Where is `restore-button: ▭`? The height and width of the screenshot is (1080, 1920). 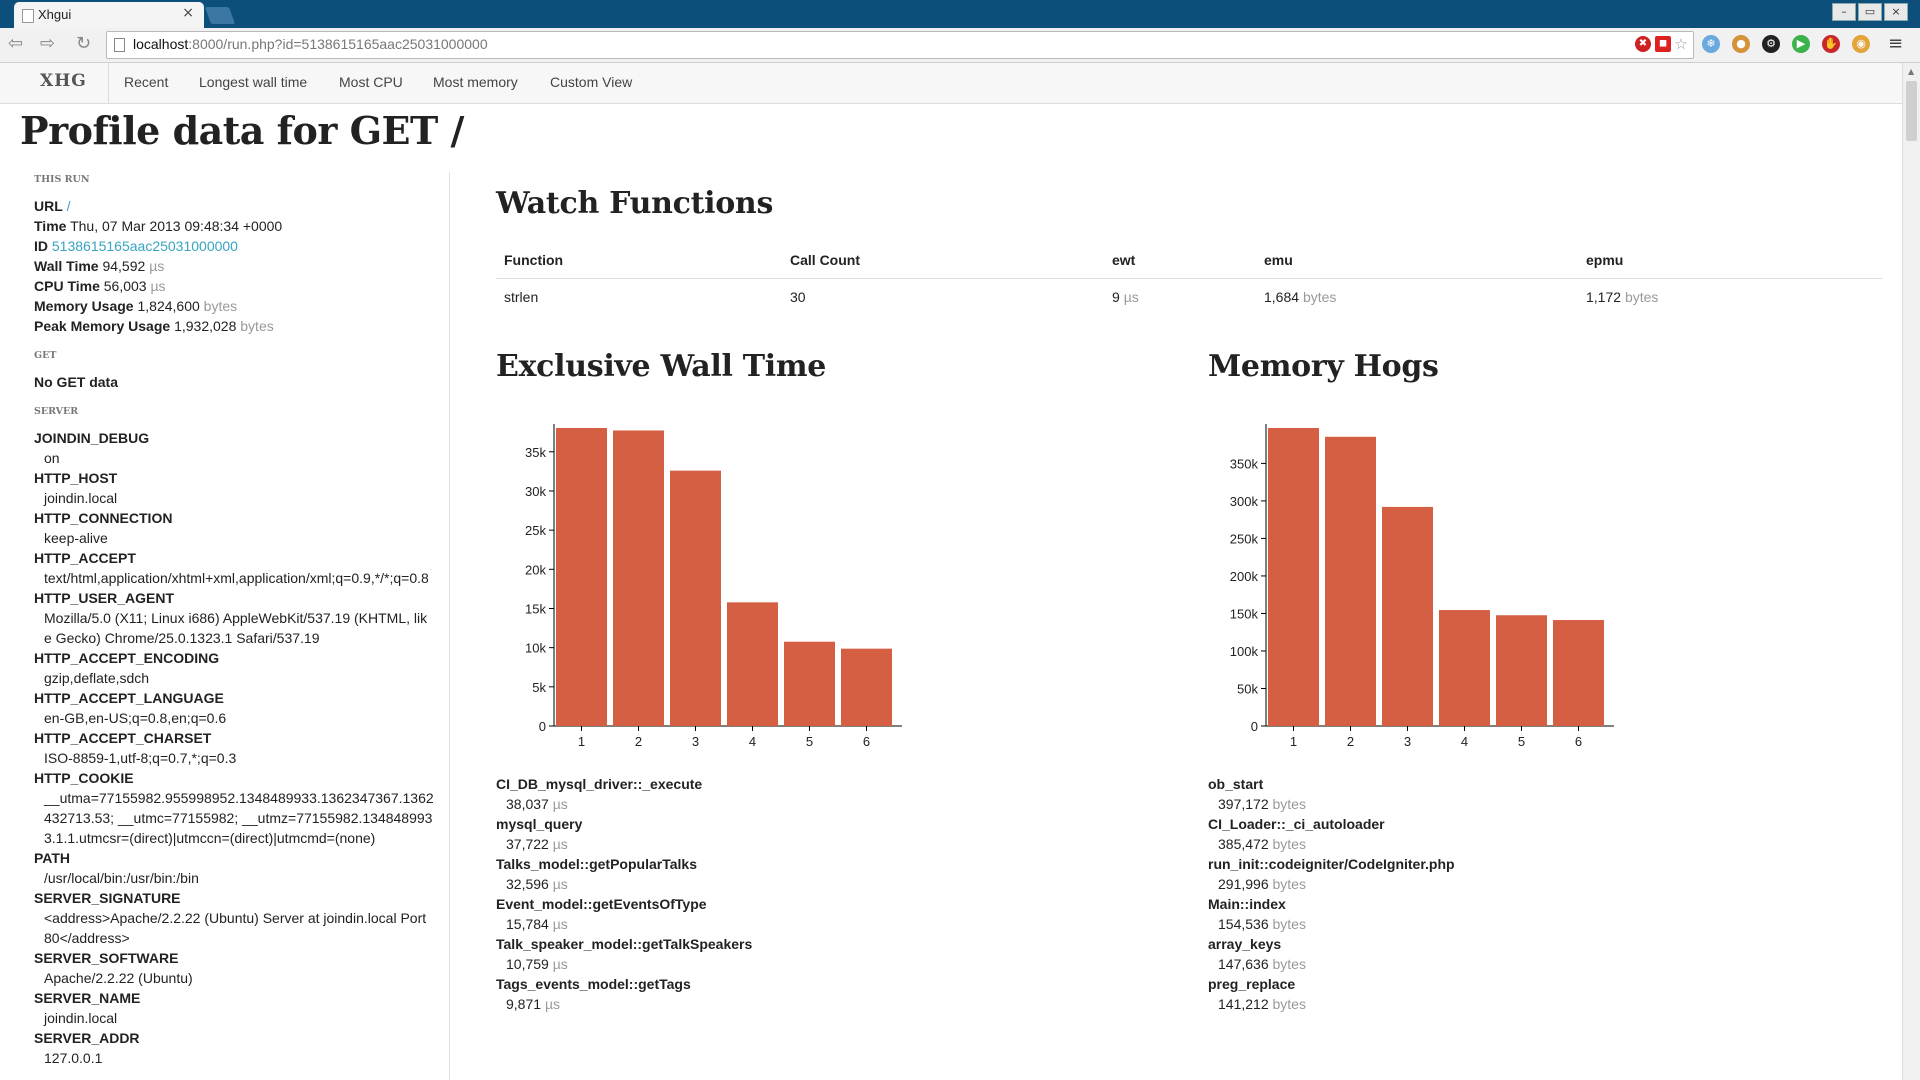 restore-button: ▭ is located at coordinates (1870, 12).